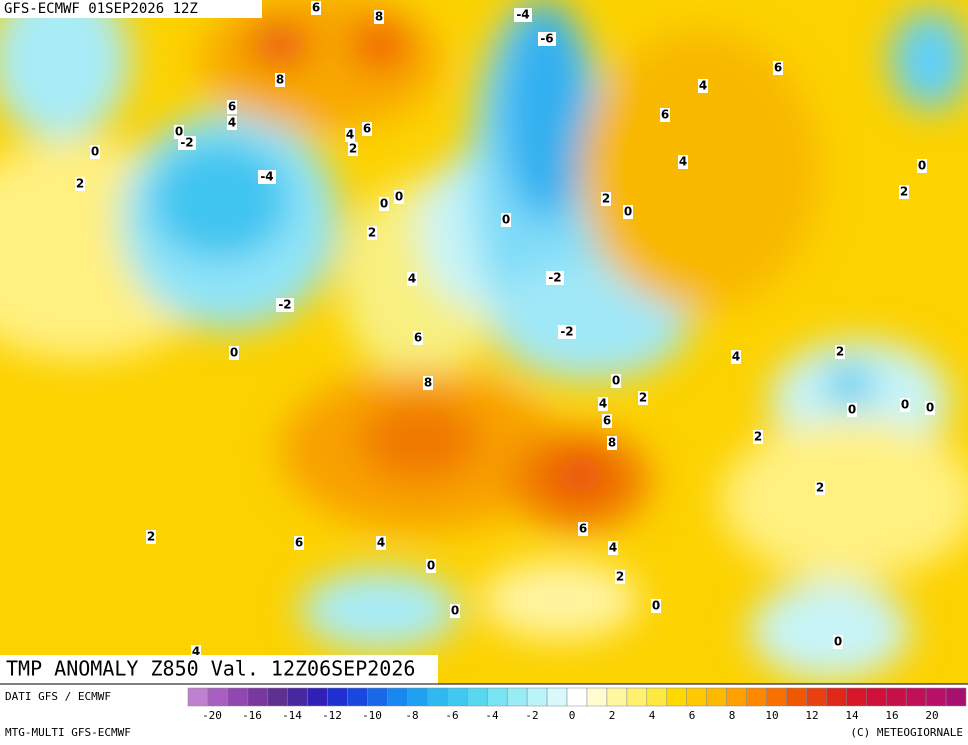  What do you see at coordinates (131, 9) in the screenshot?
I see `header-box` at bounding box center [131, 9].